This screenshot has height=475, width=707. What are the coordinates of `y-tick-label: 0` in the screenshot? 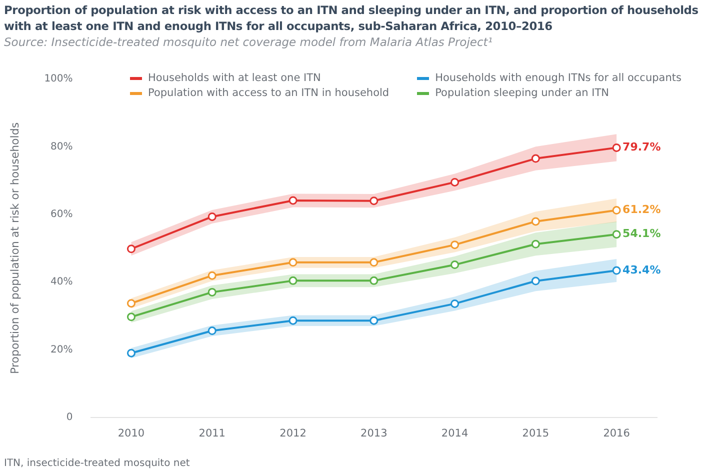 It's located at (69, 417).